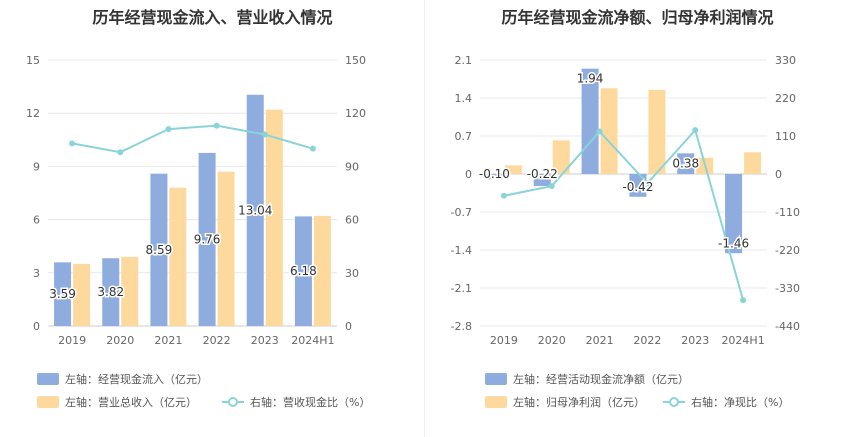 The height and width of the screenshot is (437, 850). I want to click on right-axis-tick: 150, so click(355, 60).